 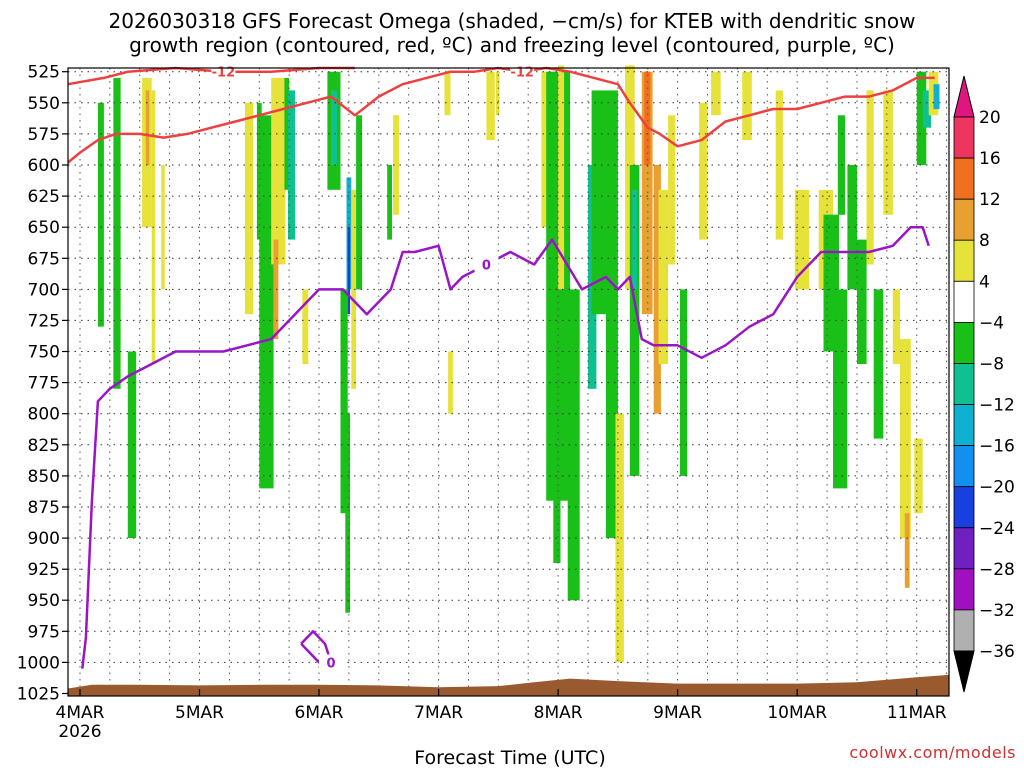 What do you see at coordinates (44, 632) in the screenshot?
I see `y-tick-label-18: 975` at bounding box center [44, 632].